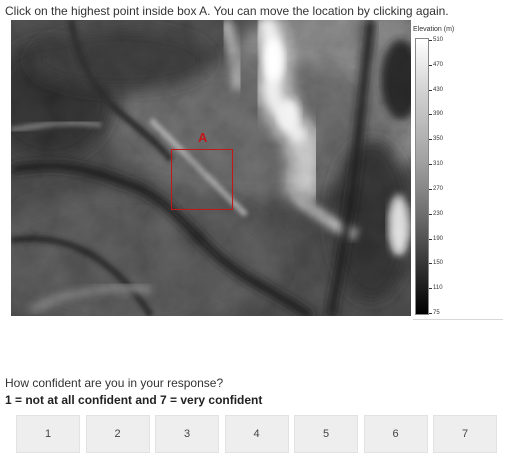  Describe the element at coordinates (438, 213) in the screenshot. I see `legend-tick-label: 230` at that location.